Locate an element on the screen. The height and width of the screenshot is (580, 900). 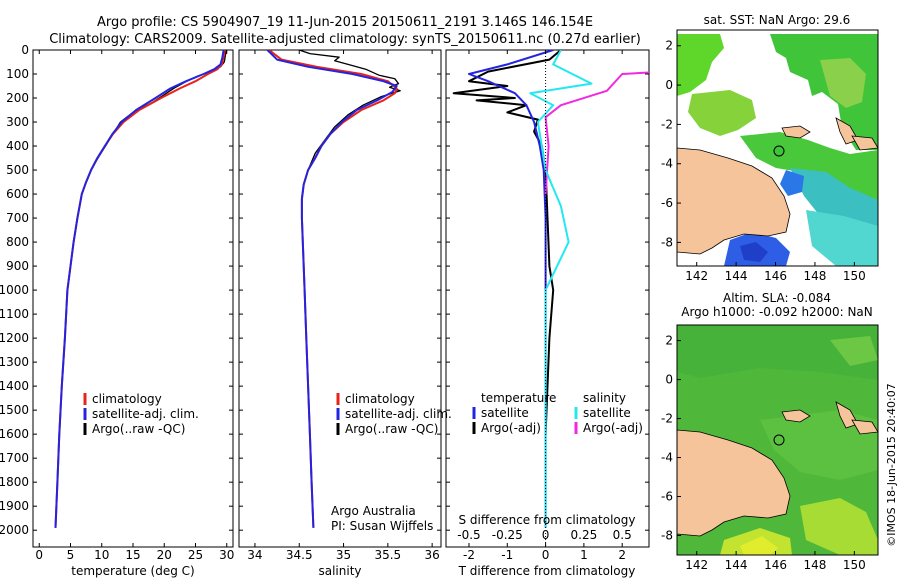
sst-map is located at coordinates (777, 148).